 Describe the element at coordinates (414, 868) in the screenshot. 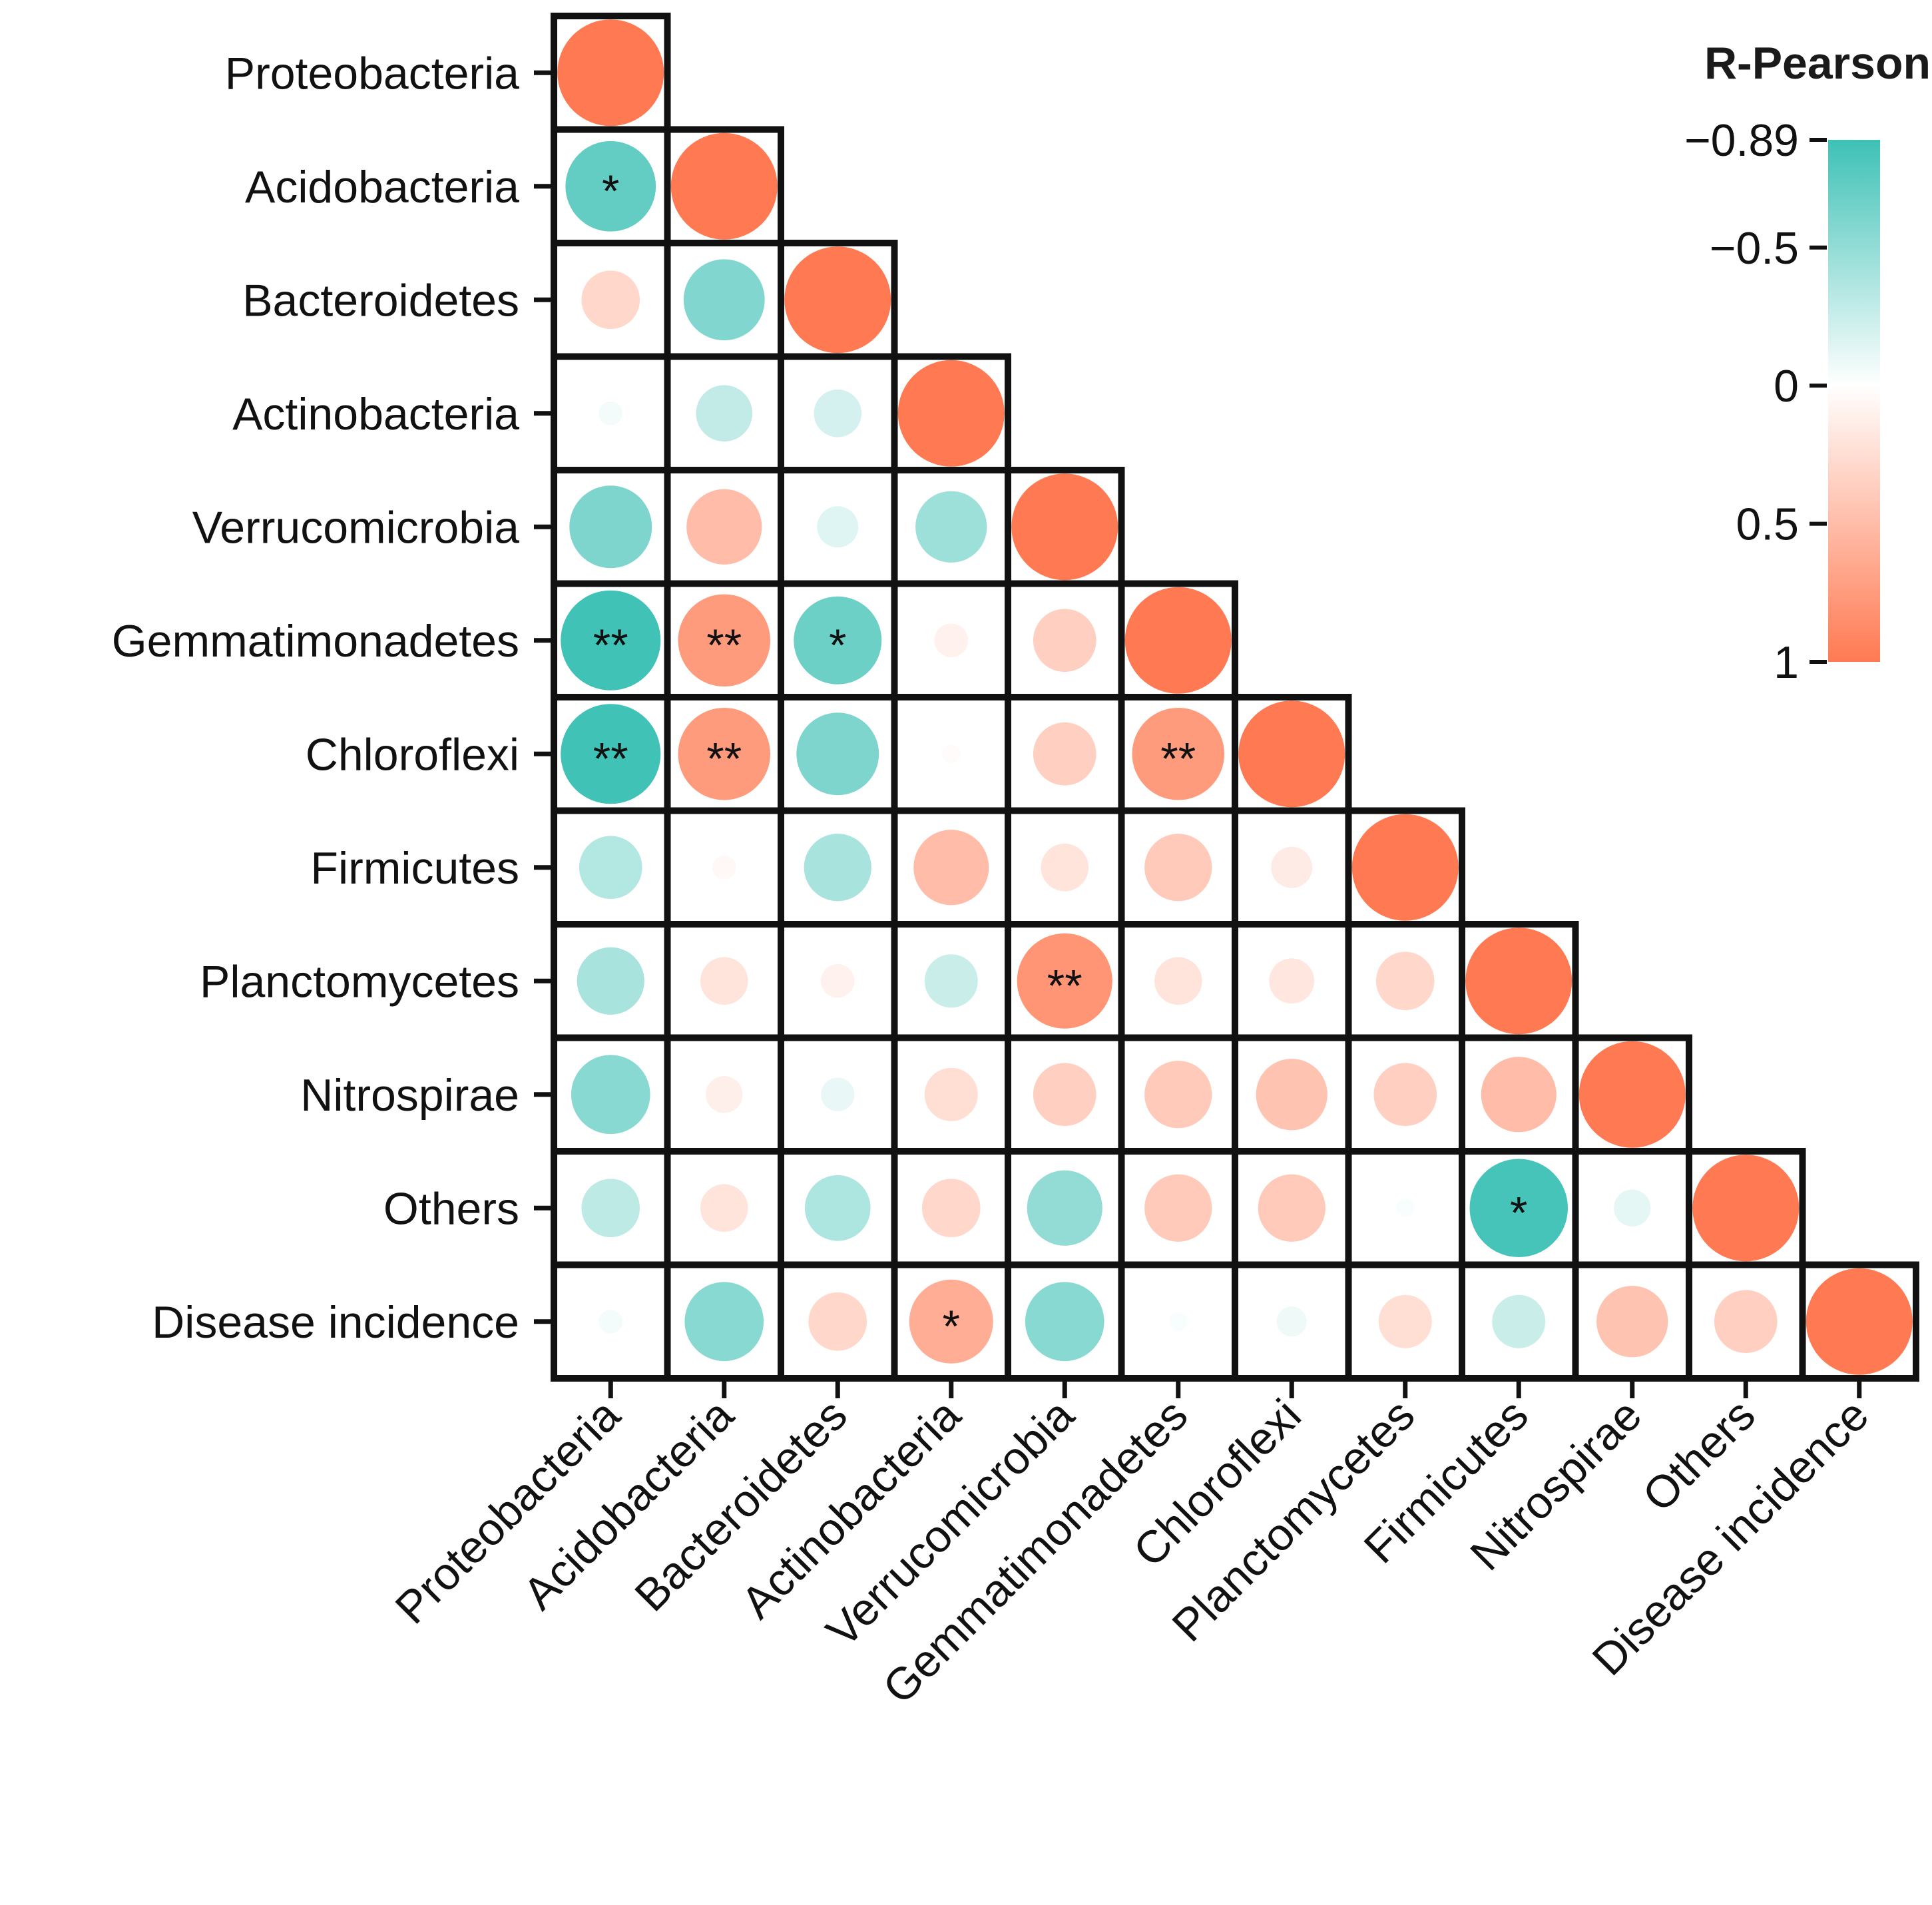

I see `y-axis-label: Firmicutes` at that location.